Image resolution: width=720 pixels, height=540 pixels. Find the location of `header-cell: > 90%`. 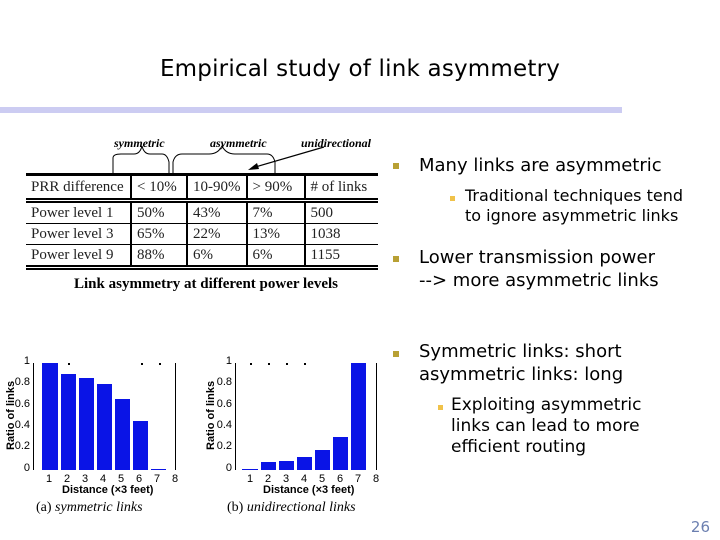

header-cell: > 90% is located at coordinates (275, 188).